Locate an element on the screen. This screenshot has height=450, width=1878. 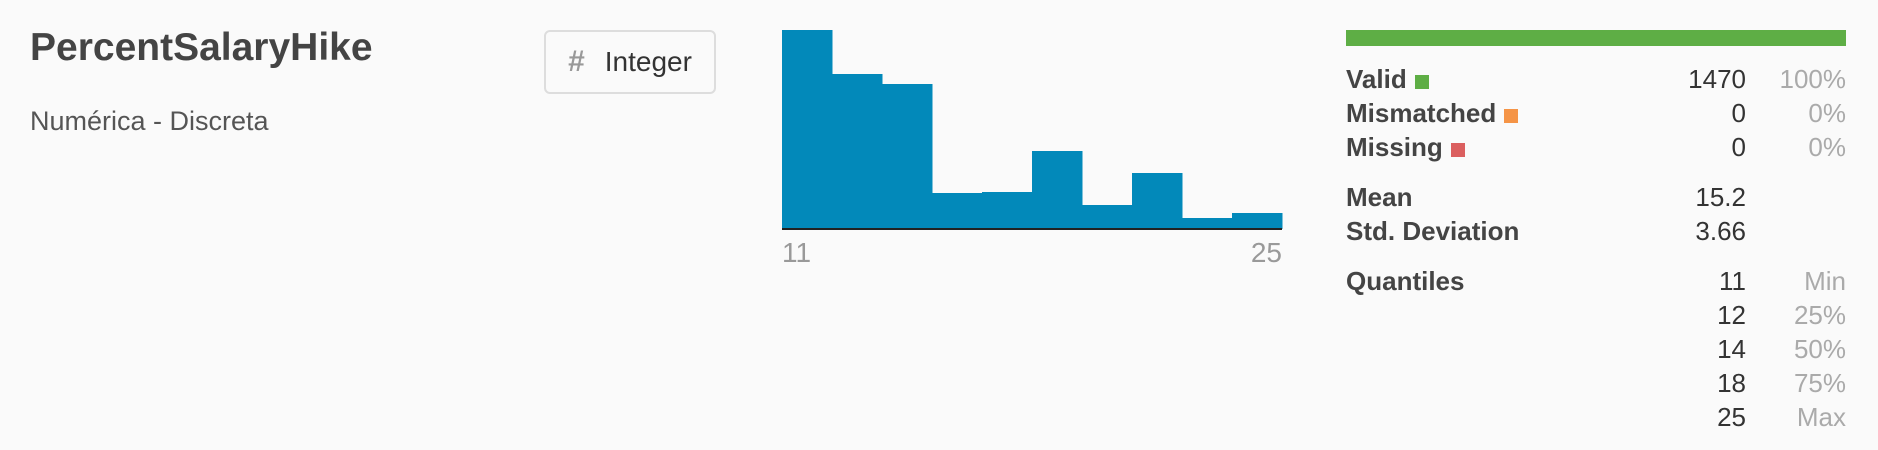
quantile-value: 18 is located at coordinates (1731, 383).